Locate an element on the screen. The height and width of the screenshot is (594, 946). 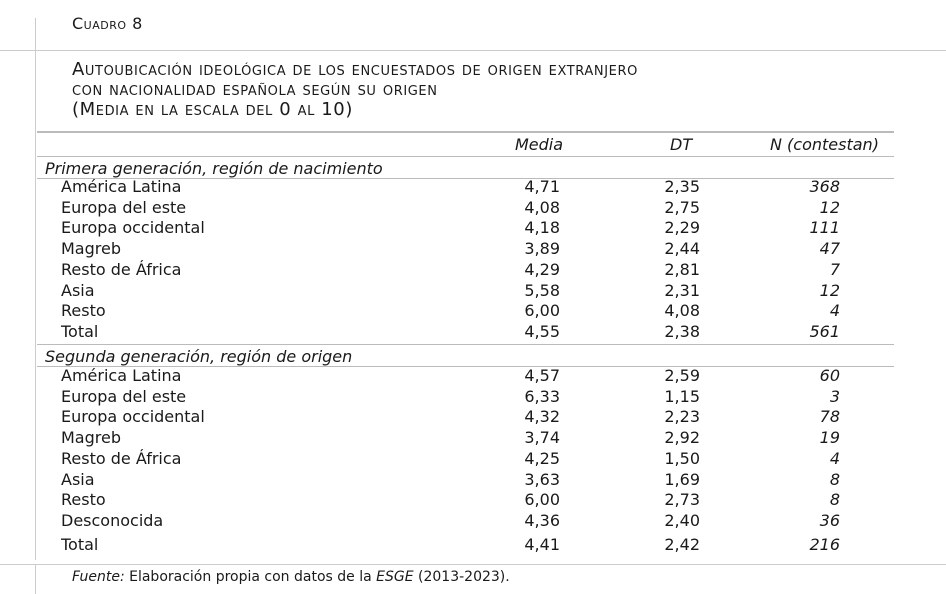
row-label: Desconocida is located at coordinates (112, 520).